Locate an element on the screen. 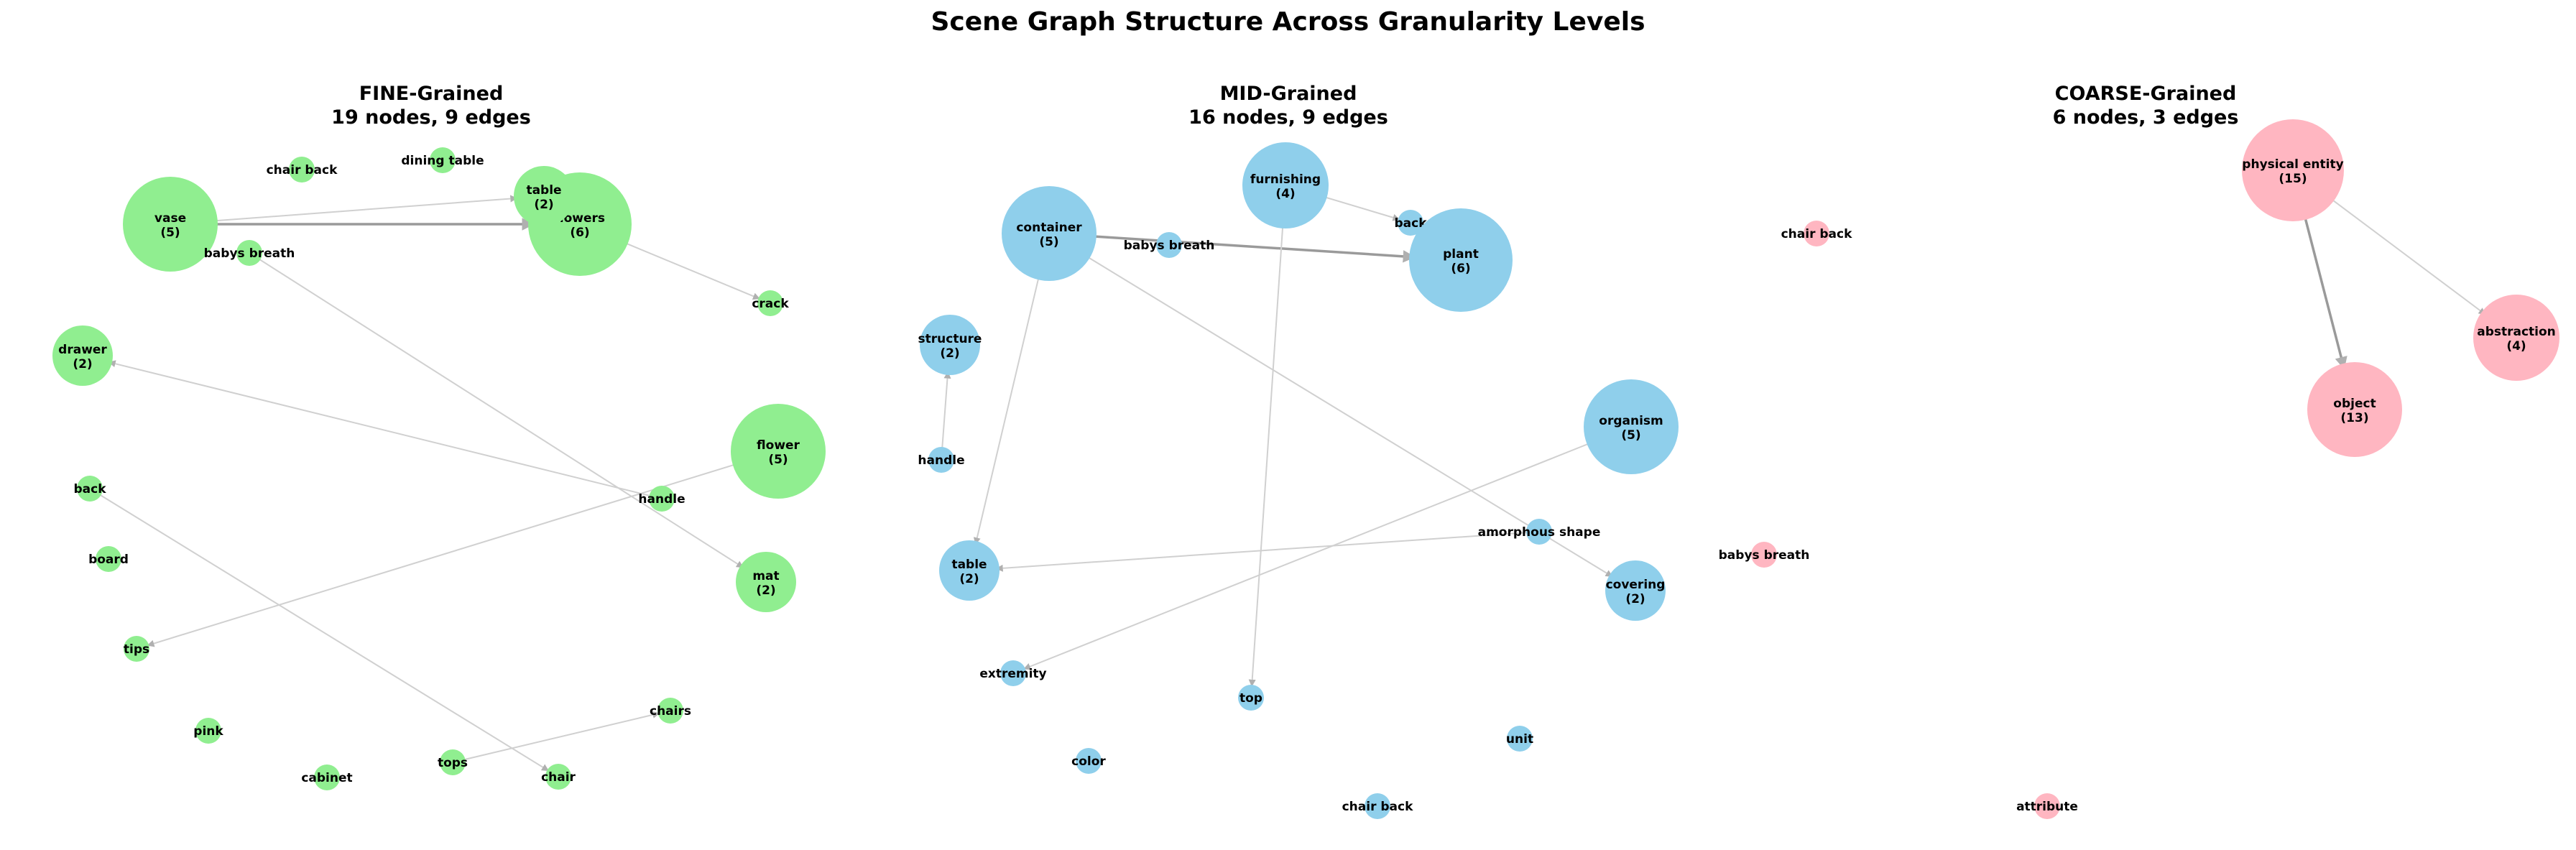 The height and width of the screenshot is (850, 2576). node-fine-dining_table: dining table is located at coordinates (442, 160).